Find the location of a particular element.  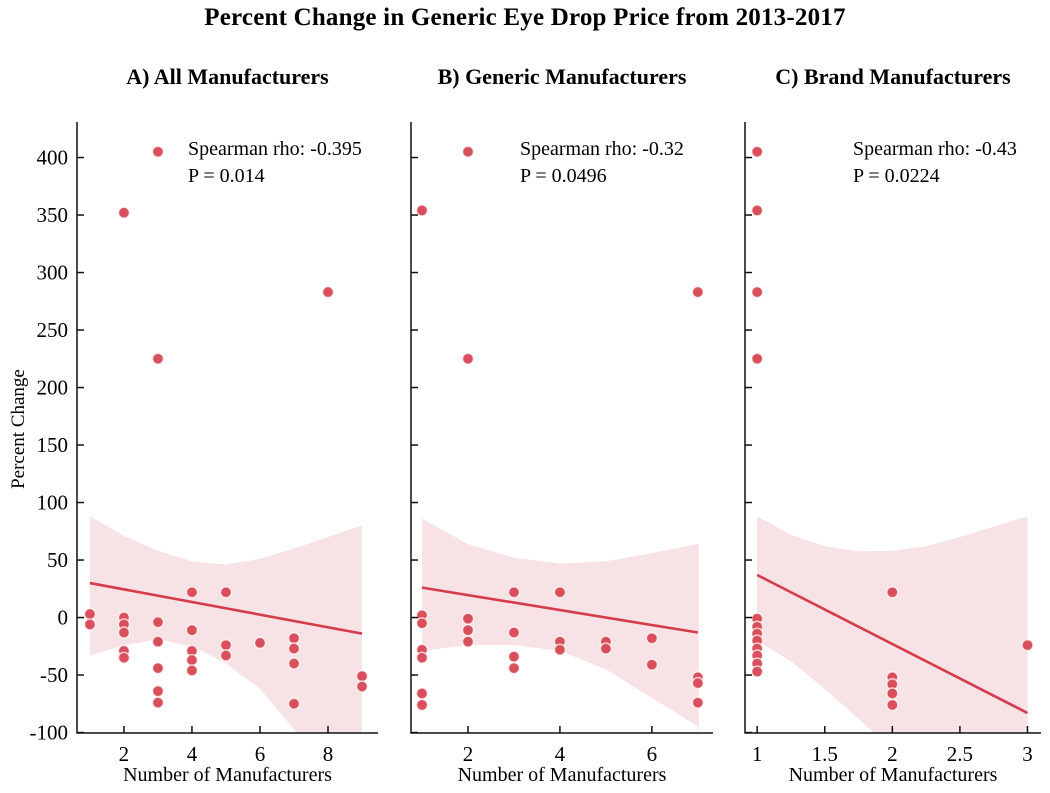

x-tick-label: 1.5 is located at coordinates (825, 754).